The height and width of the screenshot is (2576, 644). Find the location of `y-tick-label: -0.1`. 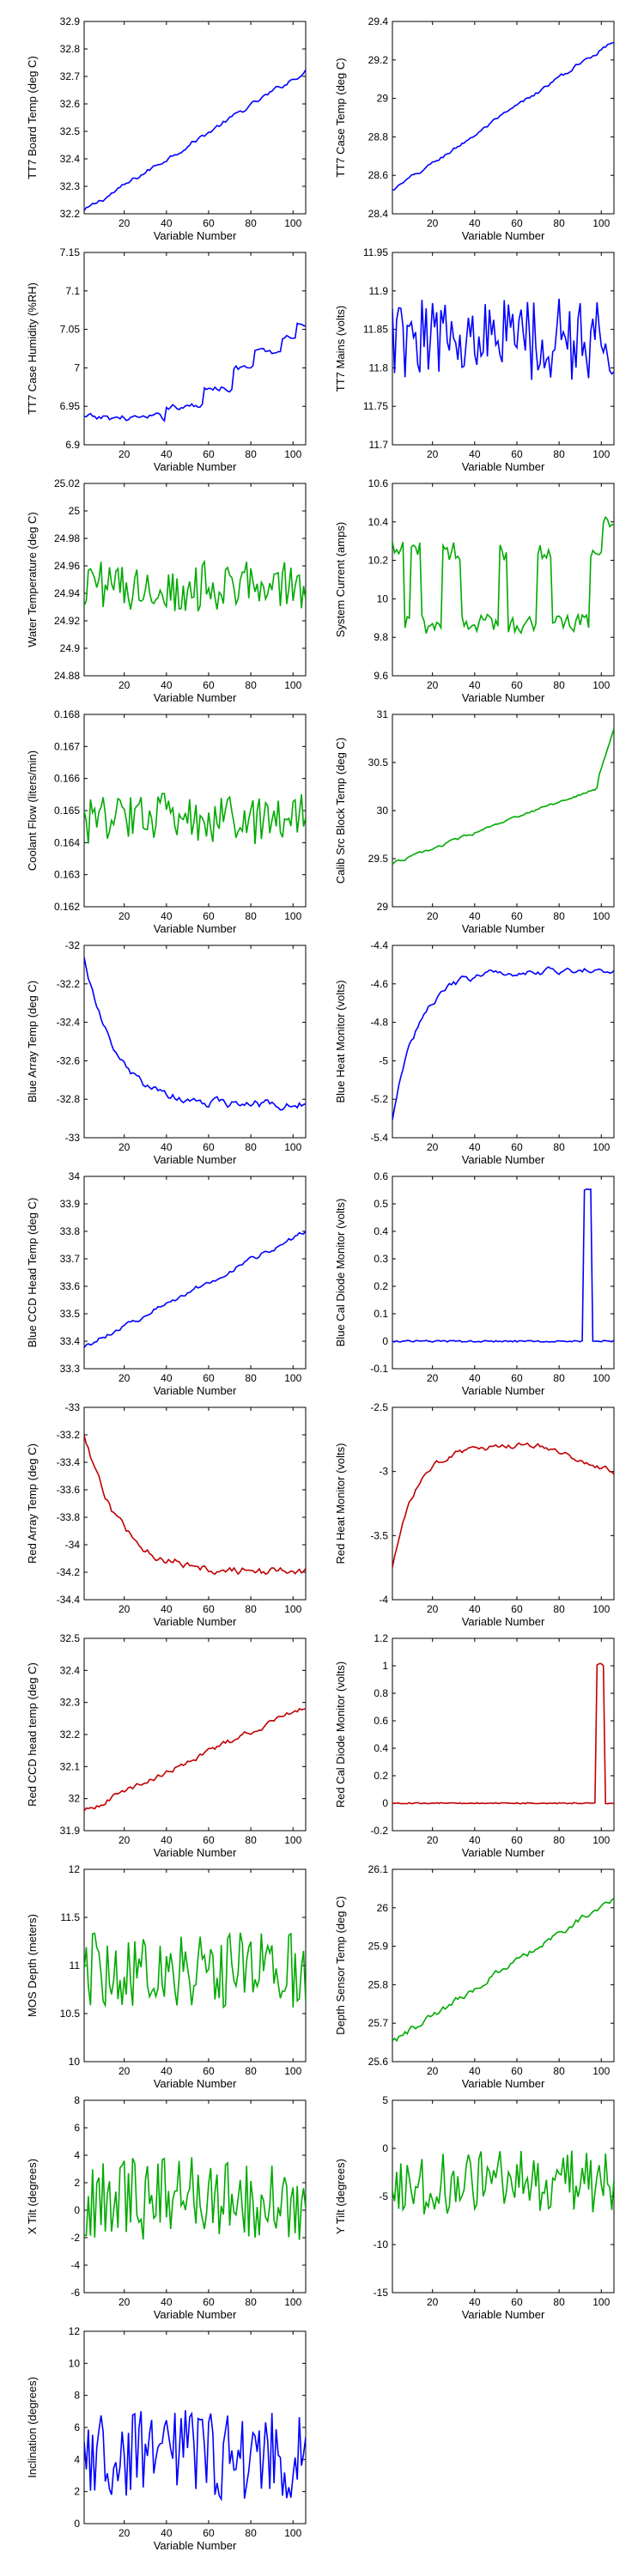

y-tick-label: -0.1 is located at coordinates (379, 1369).